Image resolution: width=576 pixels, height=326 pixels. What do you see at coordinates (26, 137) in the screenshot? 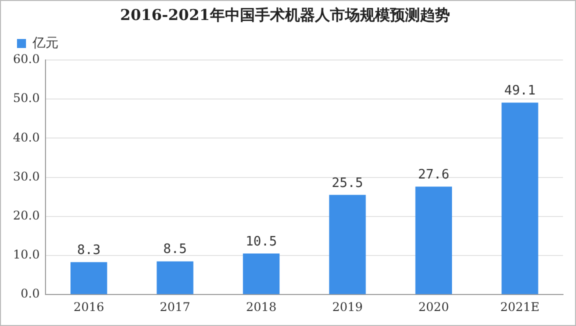
I see `y-tick-label: 40.0` at bounding box center [26, 137].